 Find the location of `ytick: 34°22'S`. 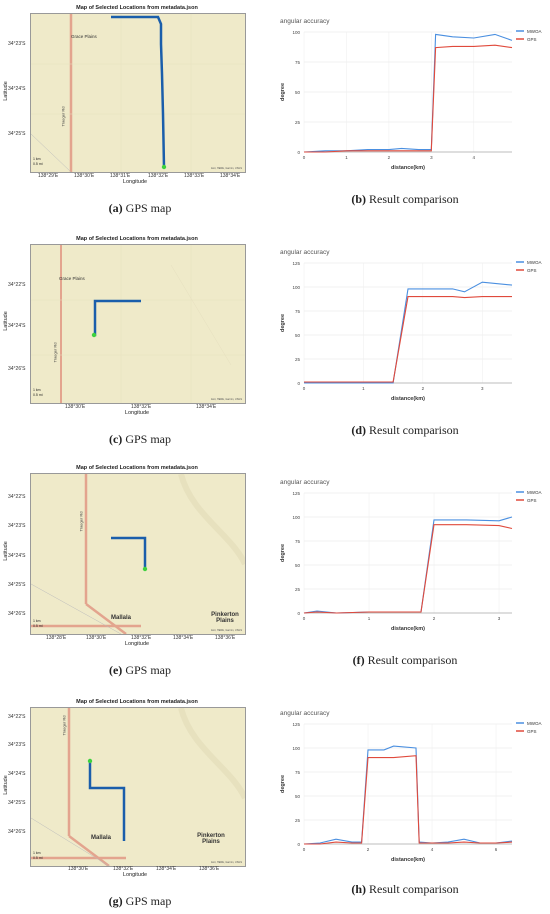

ytick: 34°22'S is located at coordinates (17, 285).